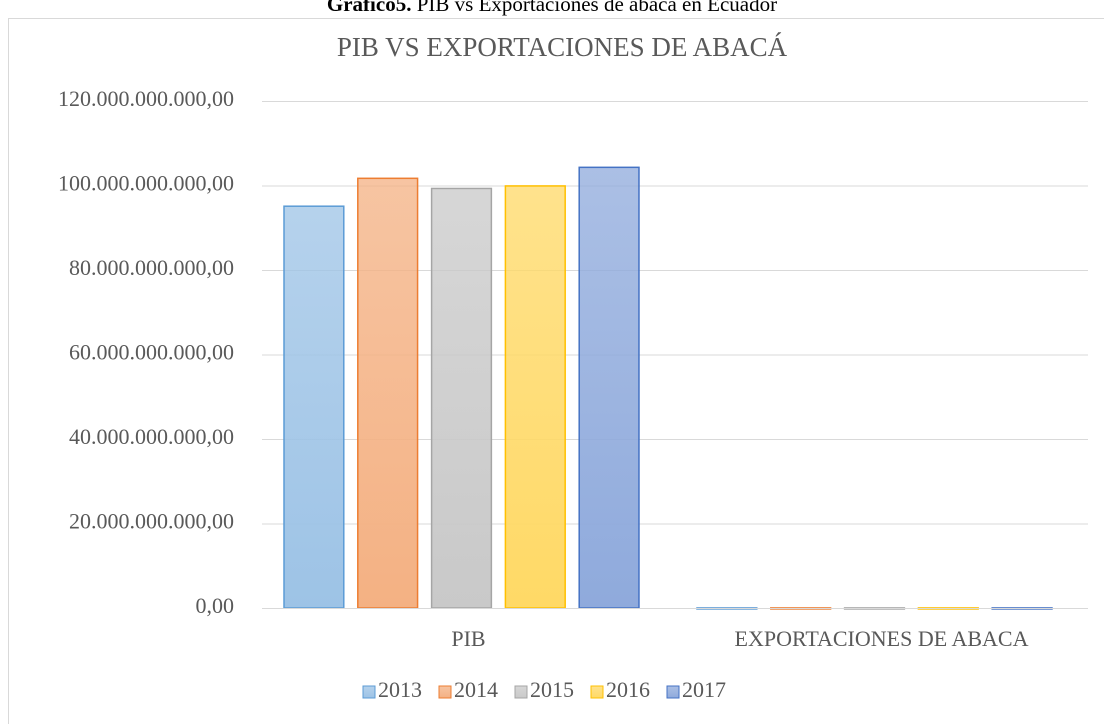  Describe the element at coordinates (151, 267) in the screenshot. I see `y-tick-label: 80.000.000.000,00` at that location.